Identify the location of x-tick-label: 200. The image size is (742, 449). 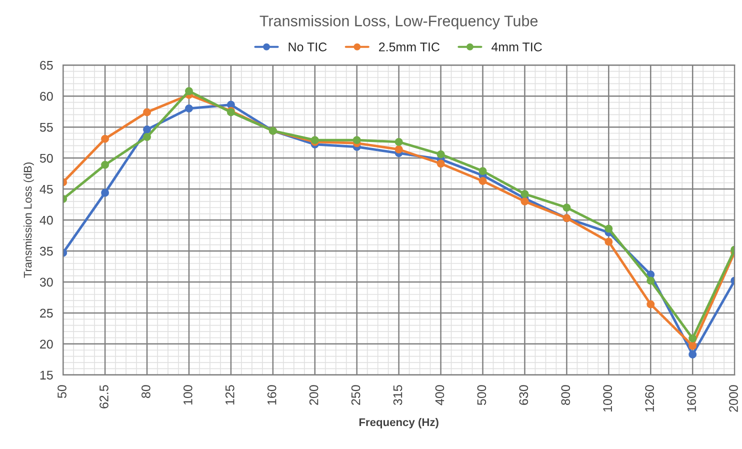
(313, 395).